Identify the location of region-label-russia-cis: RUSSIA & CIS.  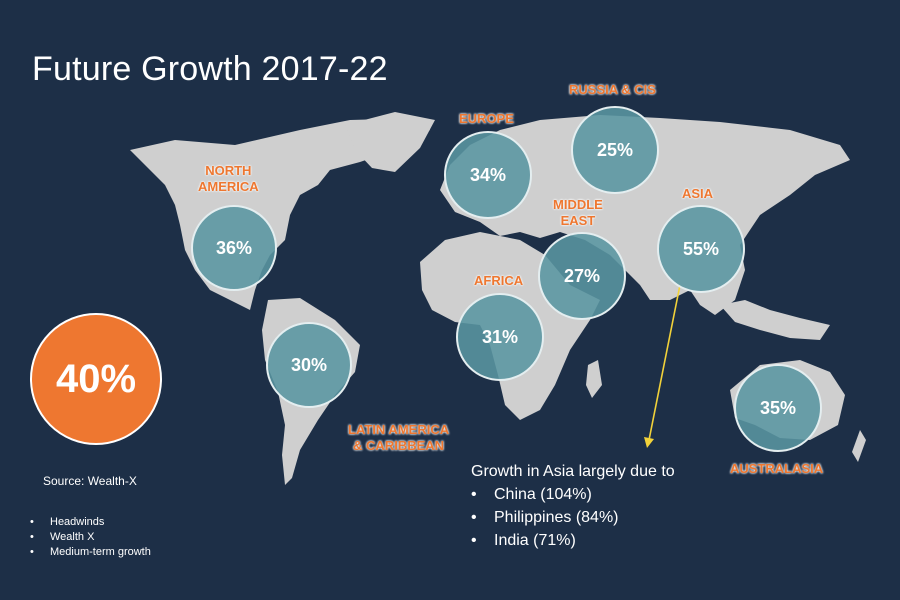
(612, 89).